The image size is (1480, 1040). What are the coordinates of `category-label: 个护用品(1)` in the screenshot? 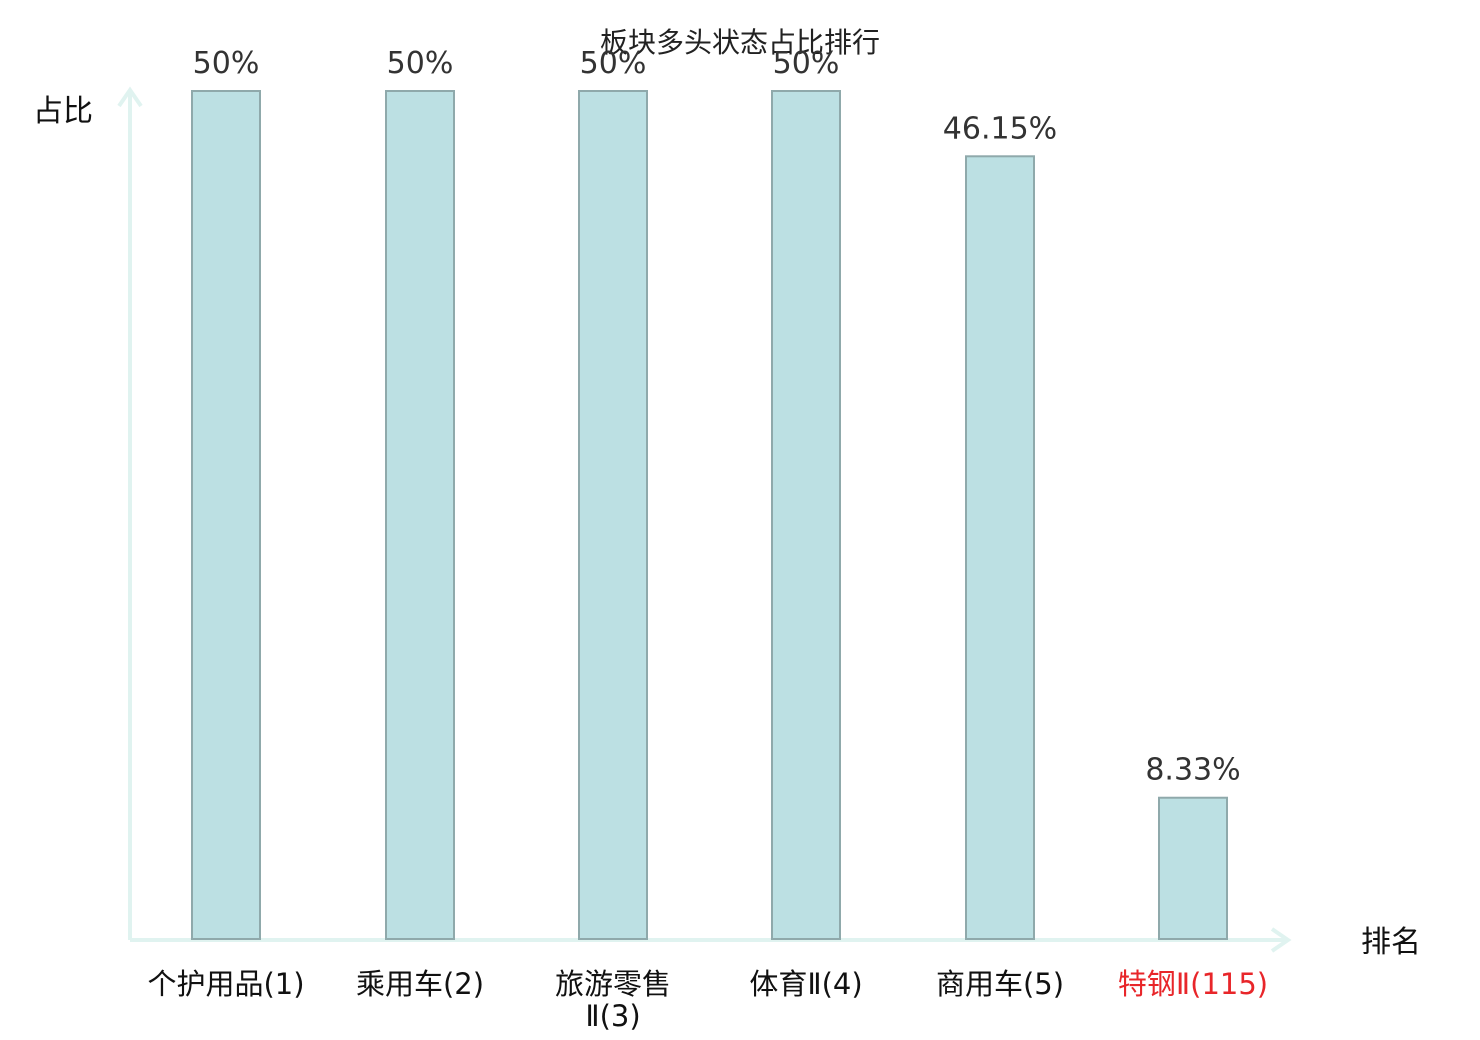 It's located at (225, 984).